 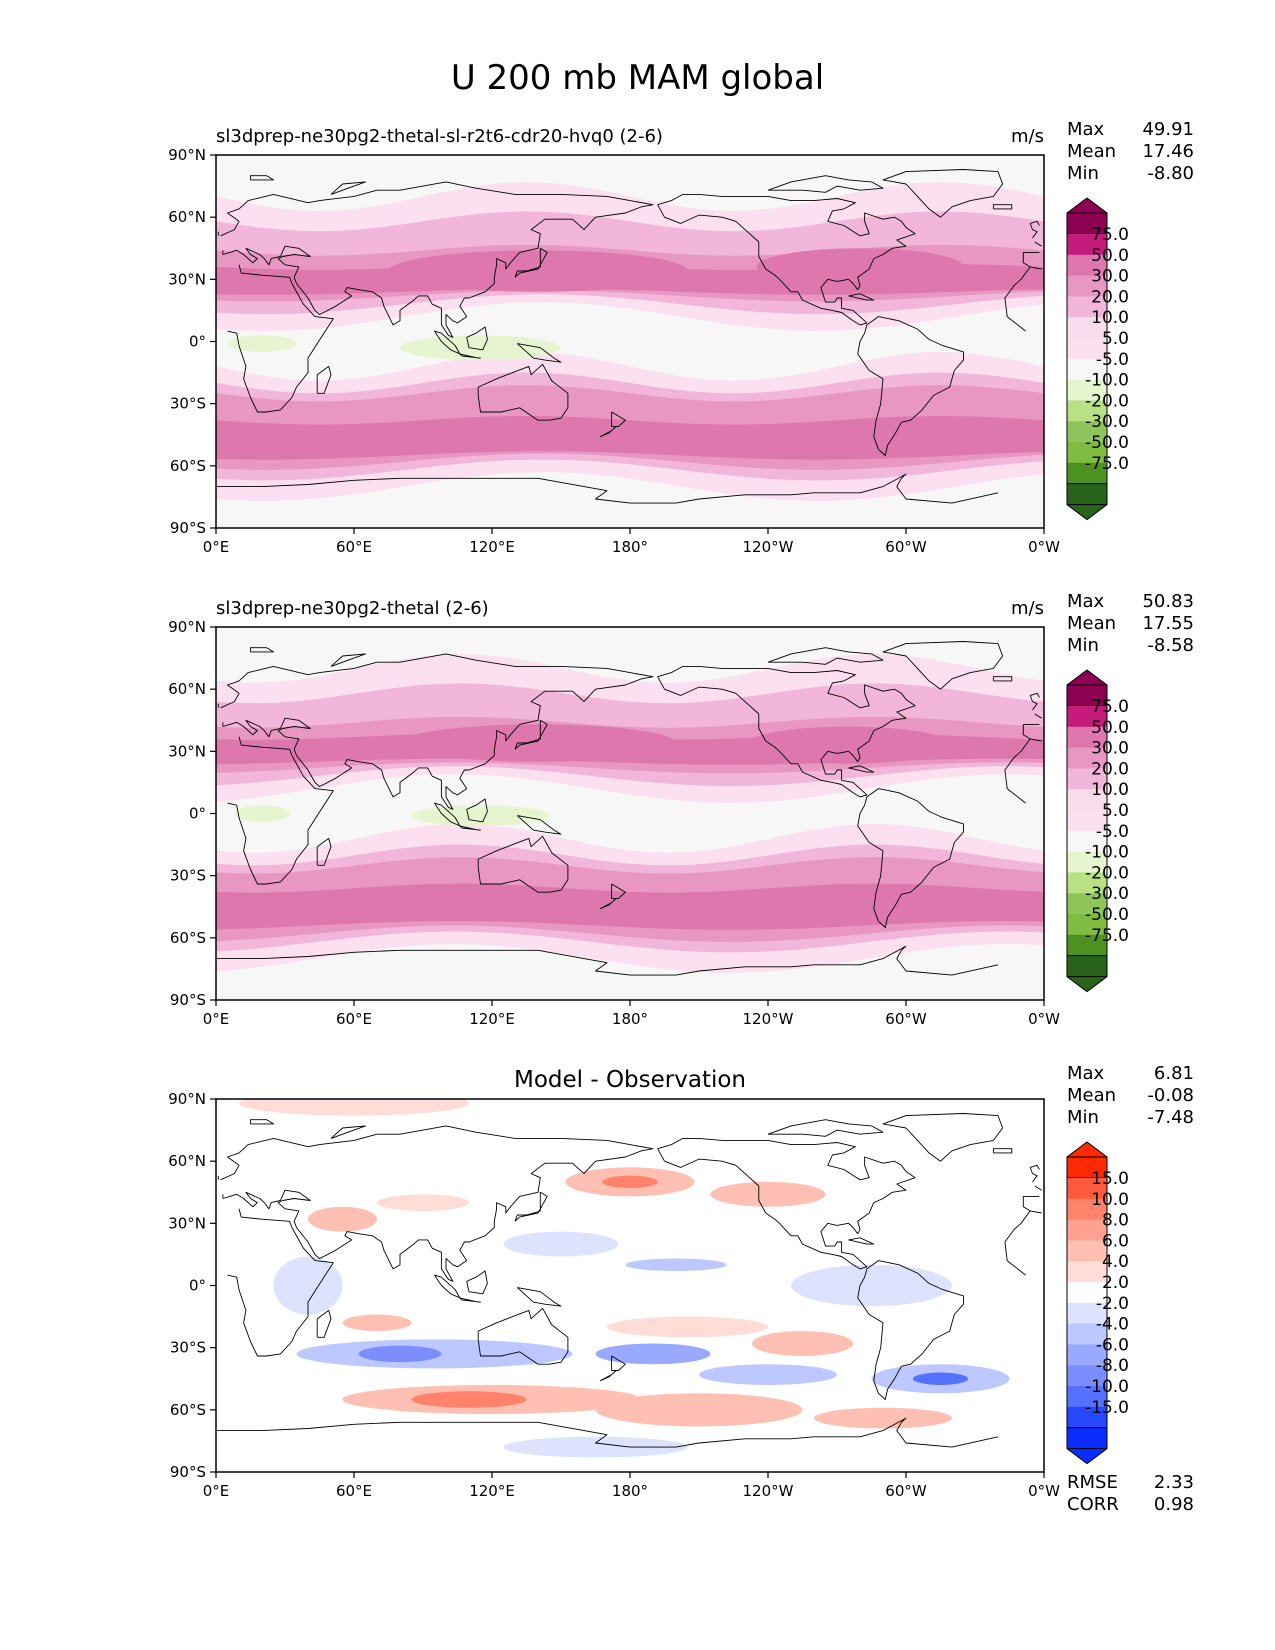 I want to click on coastlines, so click(x=629, y=336).